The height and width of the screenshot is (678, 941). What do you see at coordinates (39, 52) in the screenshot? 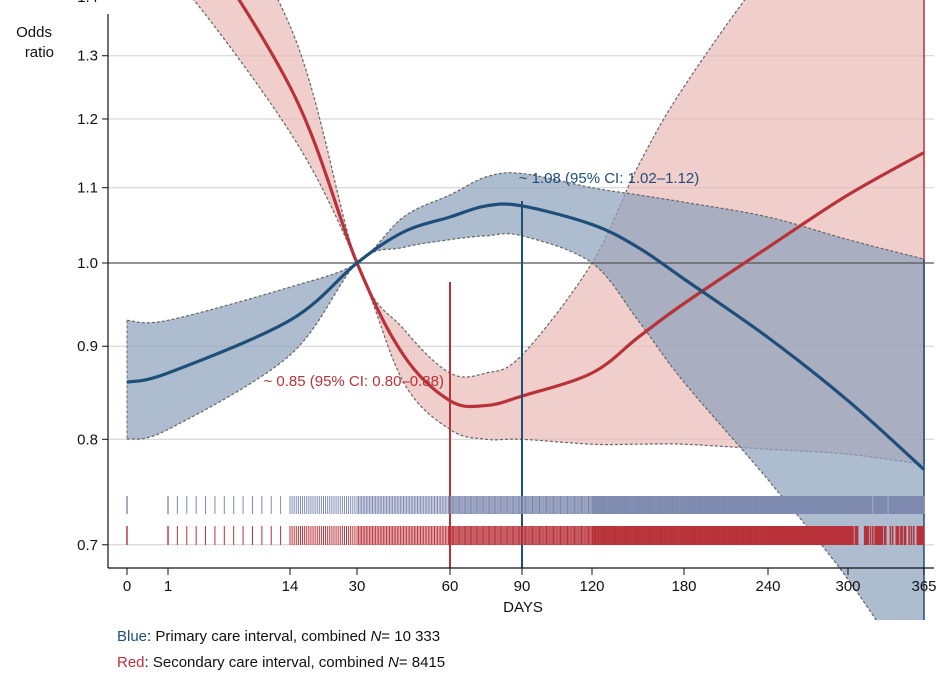
I see `y-axis-label-line2: ratio` at bounding box center [39, 52].